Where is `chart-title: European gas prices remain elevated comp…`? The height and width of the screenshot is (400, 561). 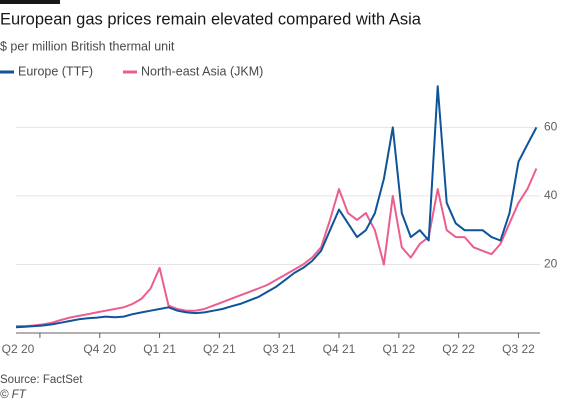
chart-title: European gas prices remain elevated comp… is located at coordinates (211, 19).